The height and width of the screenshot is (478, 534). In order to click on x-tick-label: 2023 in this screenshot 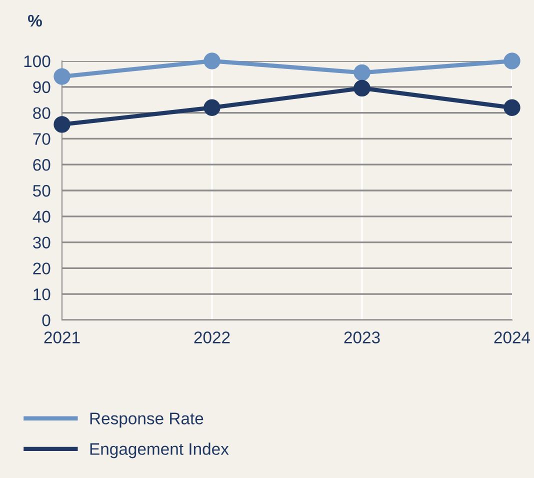, I will do `click(362, 338)`.